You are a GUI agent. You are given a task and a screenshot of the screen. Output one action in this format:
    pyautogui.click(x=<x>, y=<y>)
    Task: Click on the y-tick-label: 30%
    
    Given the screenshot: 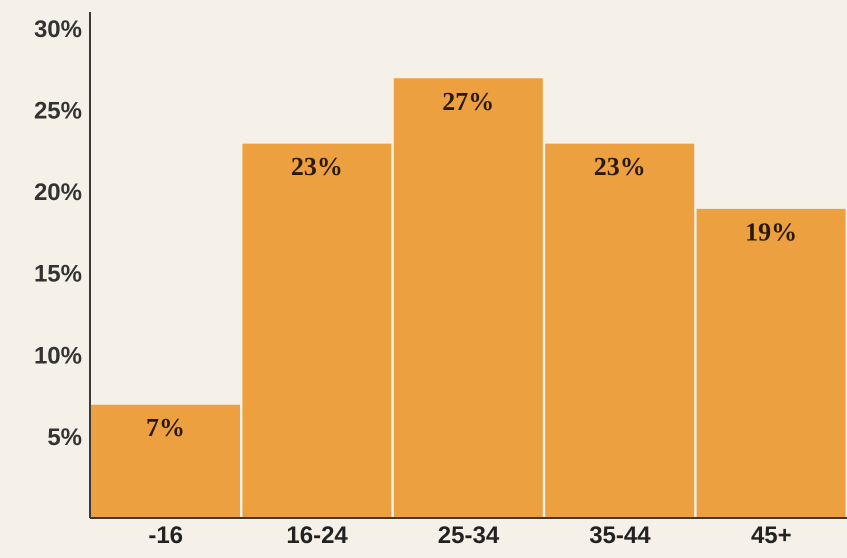 What is the action you would take?
    pyautogui.click(x=58, y=29)
    